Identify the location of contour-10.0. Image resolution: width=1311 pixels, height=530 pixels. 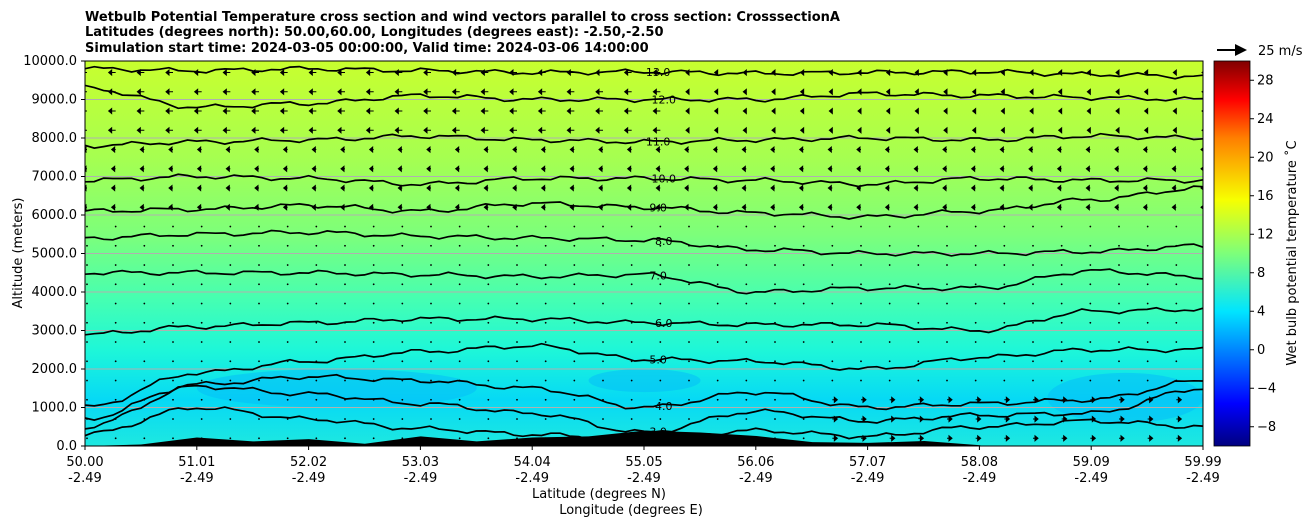
(644, 180).